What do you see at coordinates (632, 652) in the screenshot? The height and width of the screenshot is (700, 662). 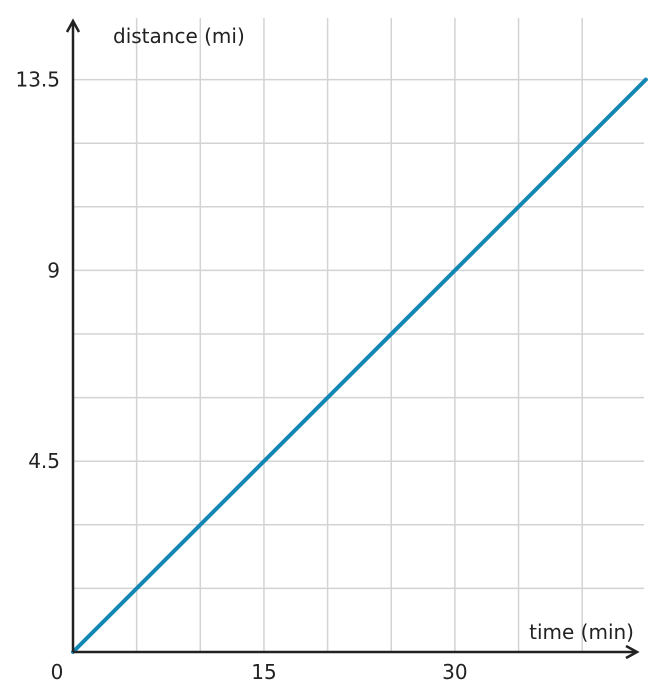 I see `x-axis-arrowhead` at bounding box center [632, 652].